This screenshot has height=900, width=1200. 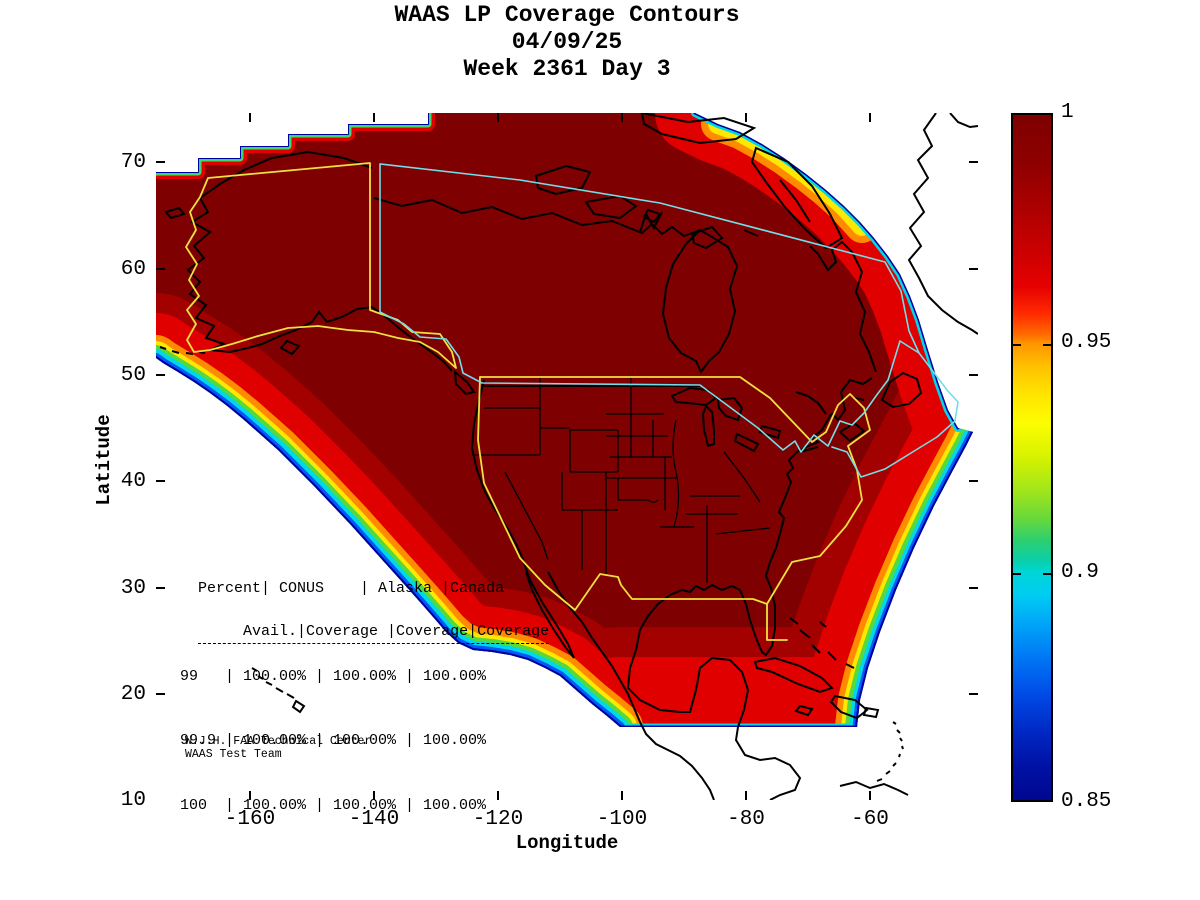 I want to click on chart-date: 04/09/25, so click(x=567, y=42).